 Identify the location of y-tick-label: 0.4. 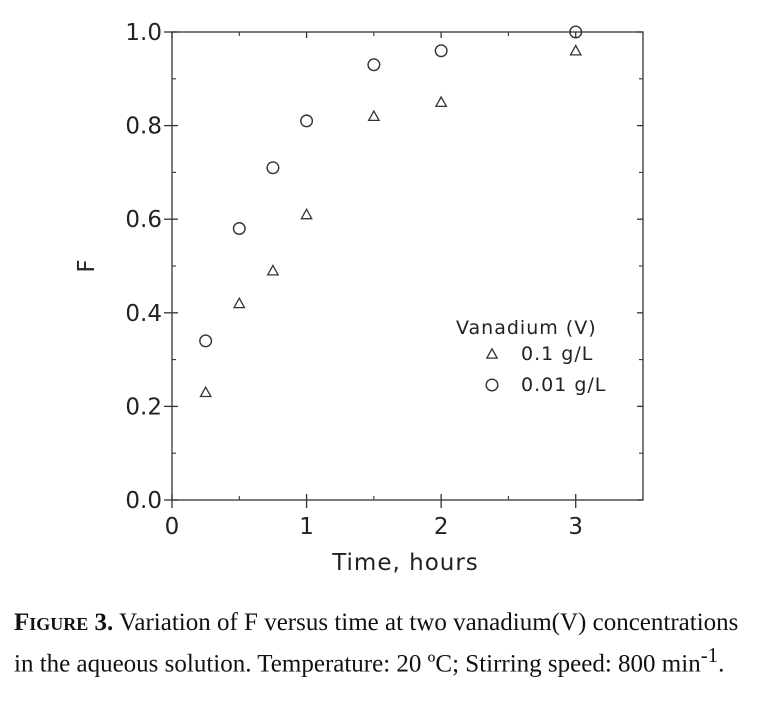
(143, 314).